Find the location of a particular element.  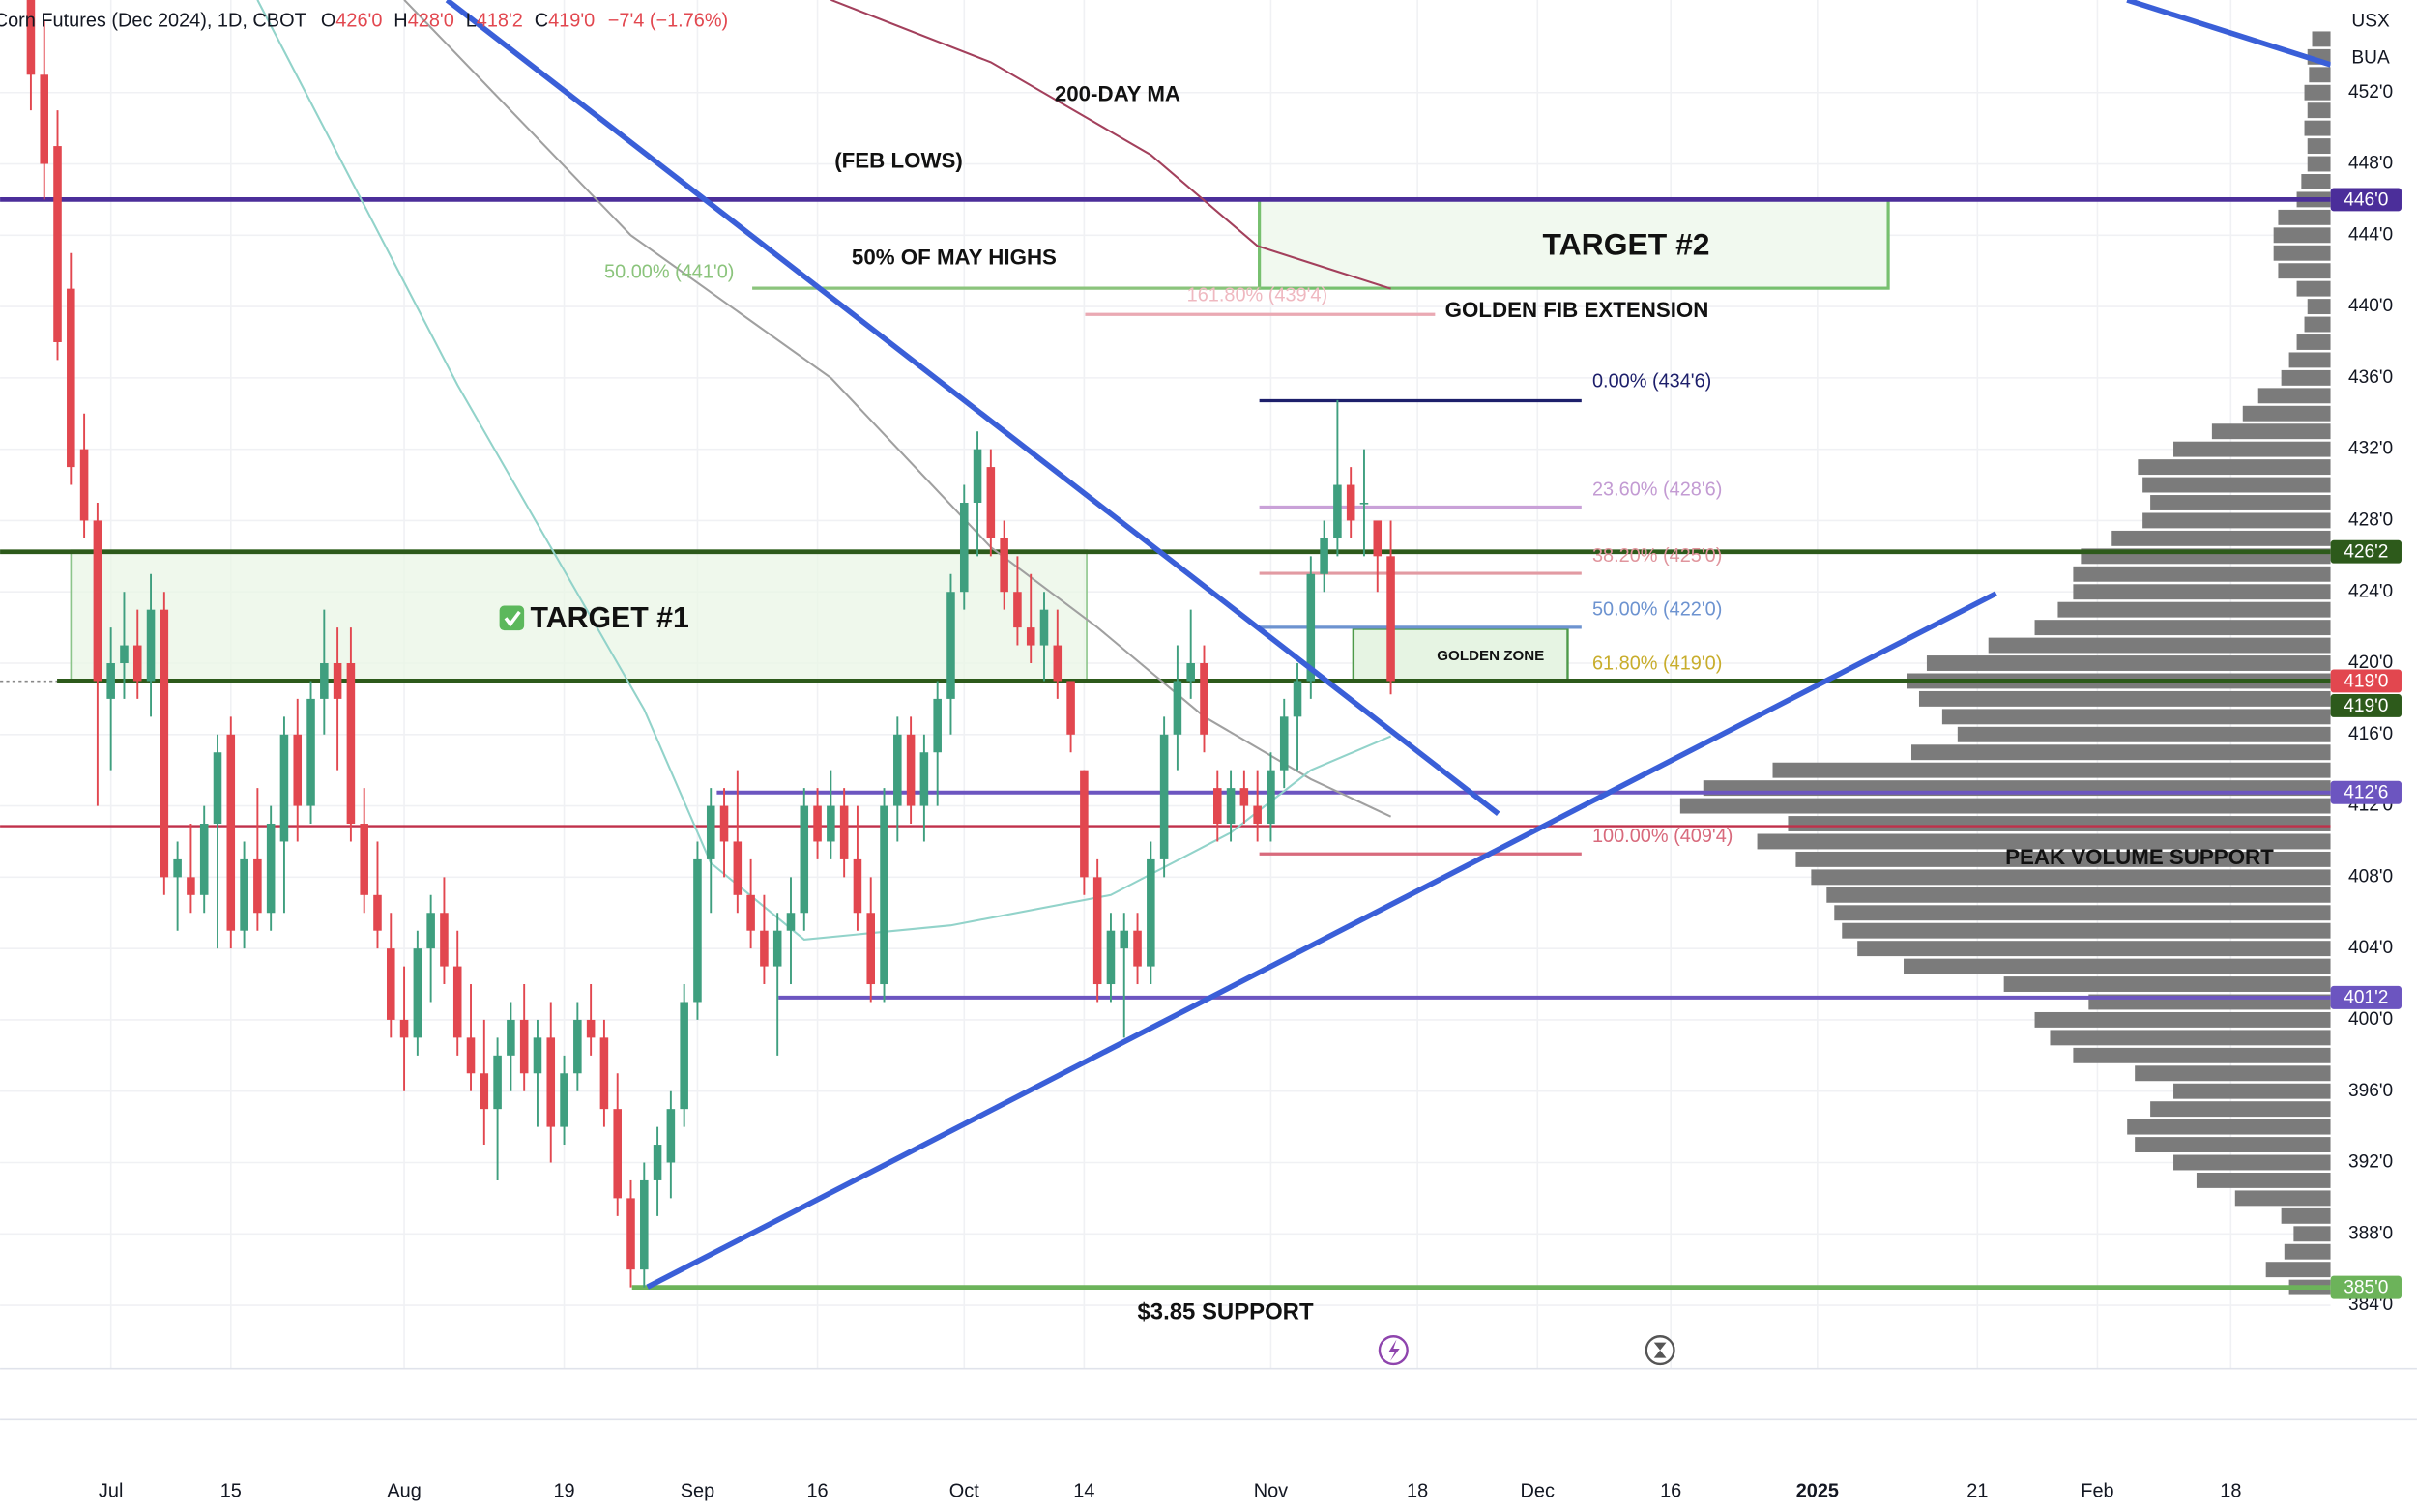

y-tick-label: 416'0 is located at coordinates (2370, 734).